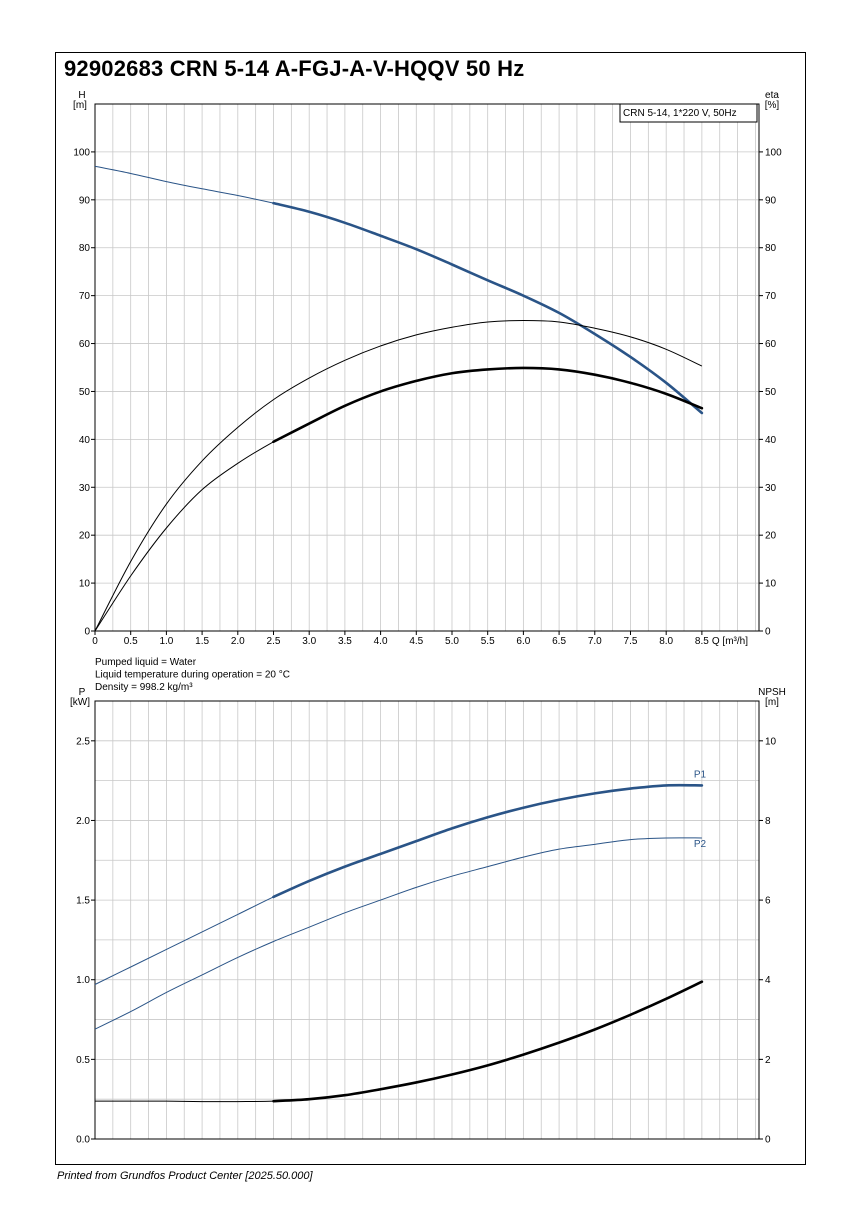 This screenshot has height=1220, width=858. I want to click on y-tick-label-left: 50, so click(85, 392).